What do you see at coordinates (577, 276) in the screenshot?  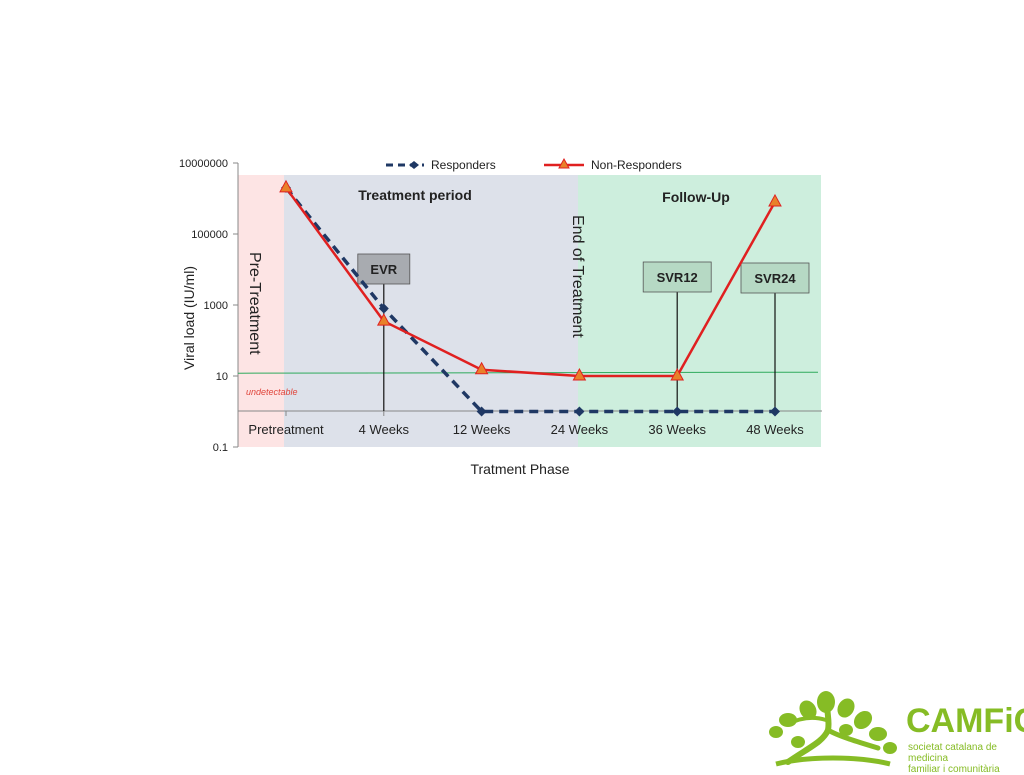 I see `end-of-treatment-label: End of Treatment` at bounding box center [577, 276].